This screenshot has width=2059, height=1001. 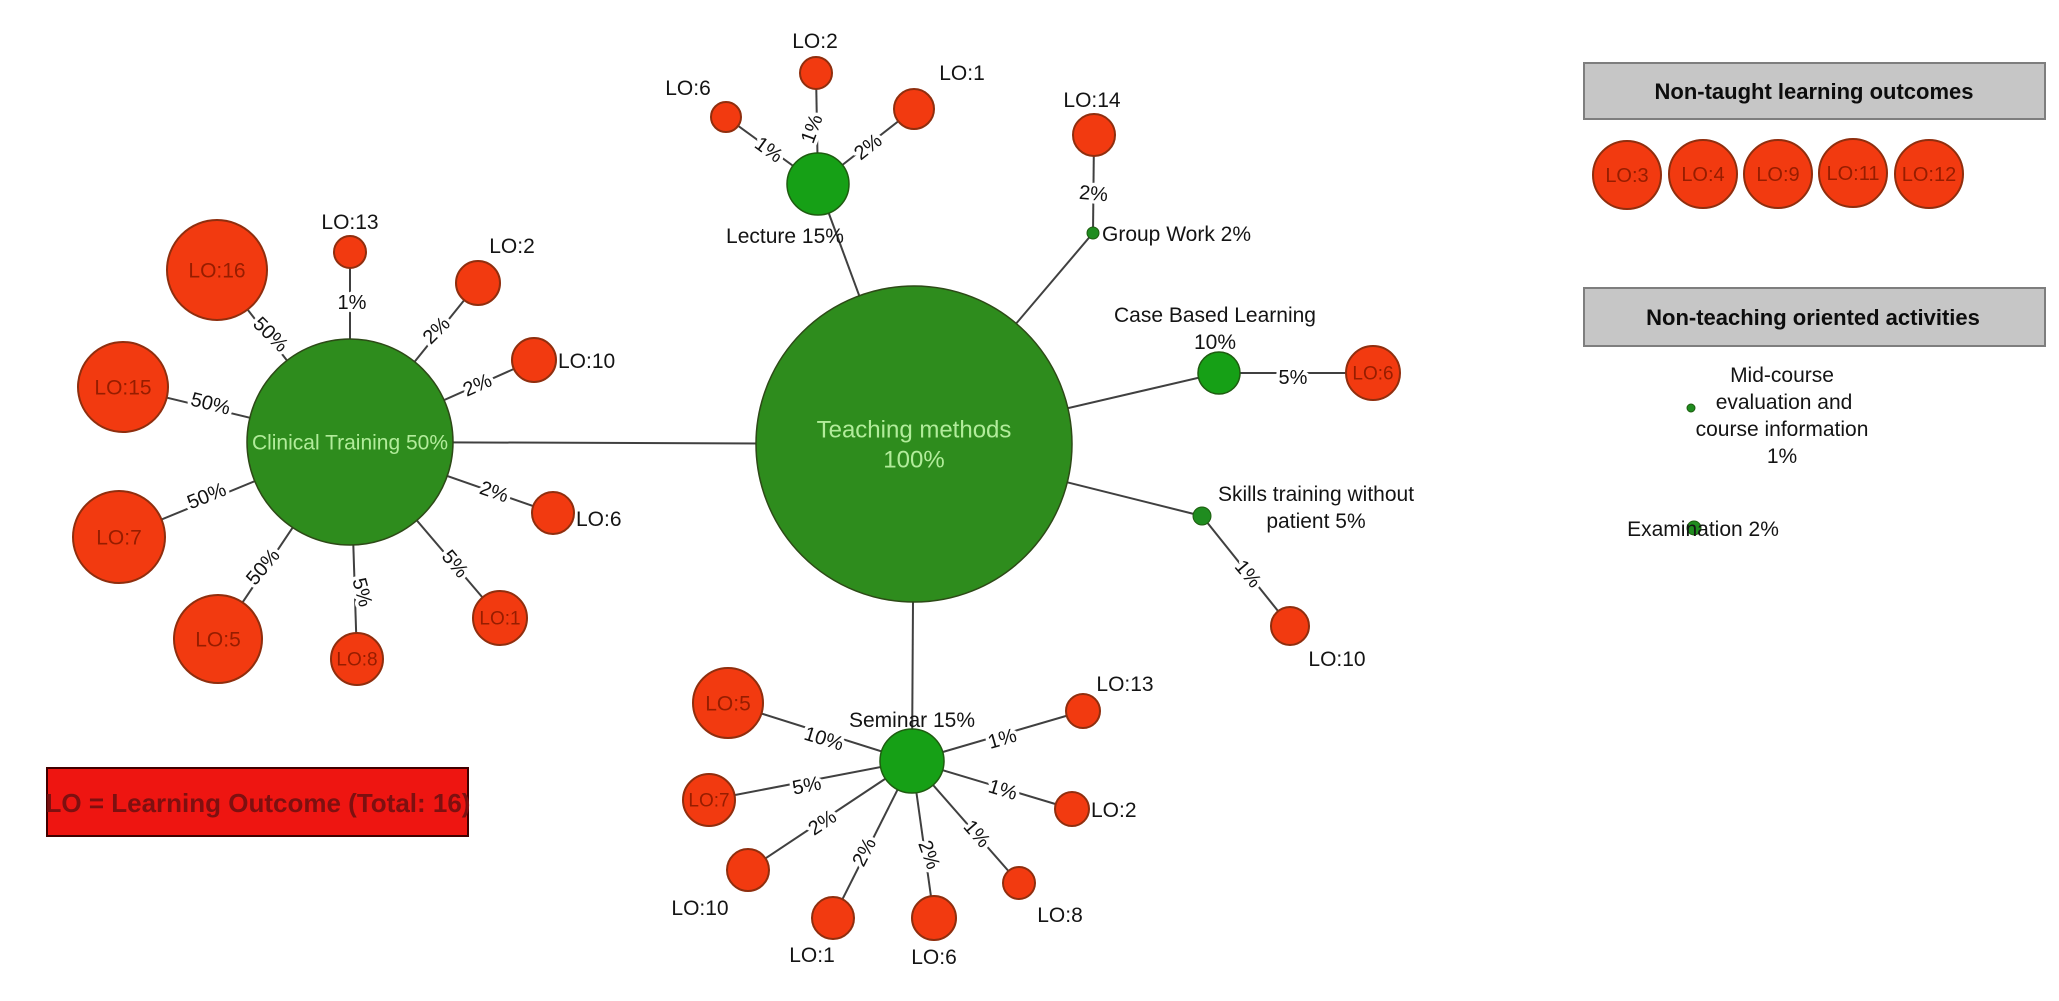 I want to click on node-clinical, so click(x=350, y=442).